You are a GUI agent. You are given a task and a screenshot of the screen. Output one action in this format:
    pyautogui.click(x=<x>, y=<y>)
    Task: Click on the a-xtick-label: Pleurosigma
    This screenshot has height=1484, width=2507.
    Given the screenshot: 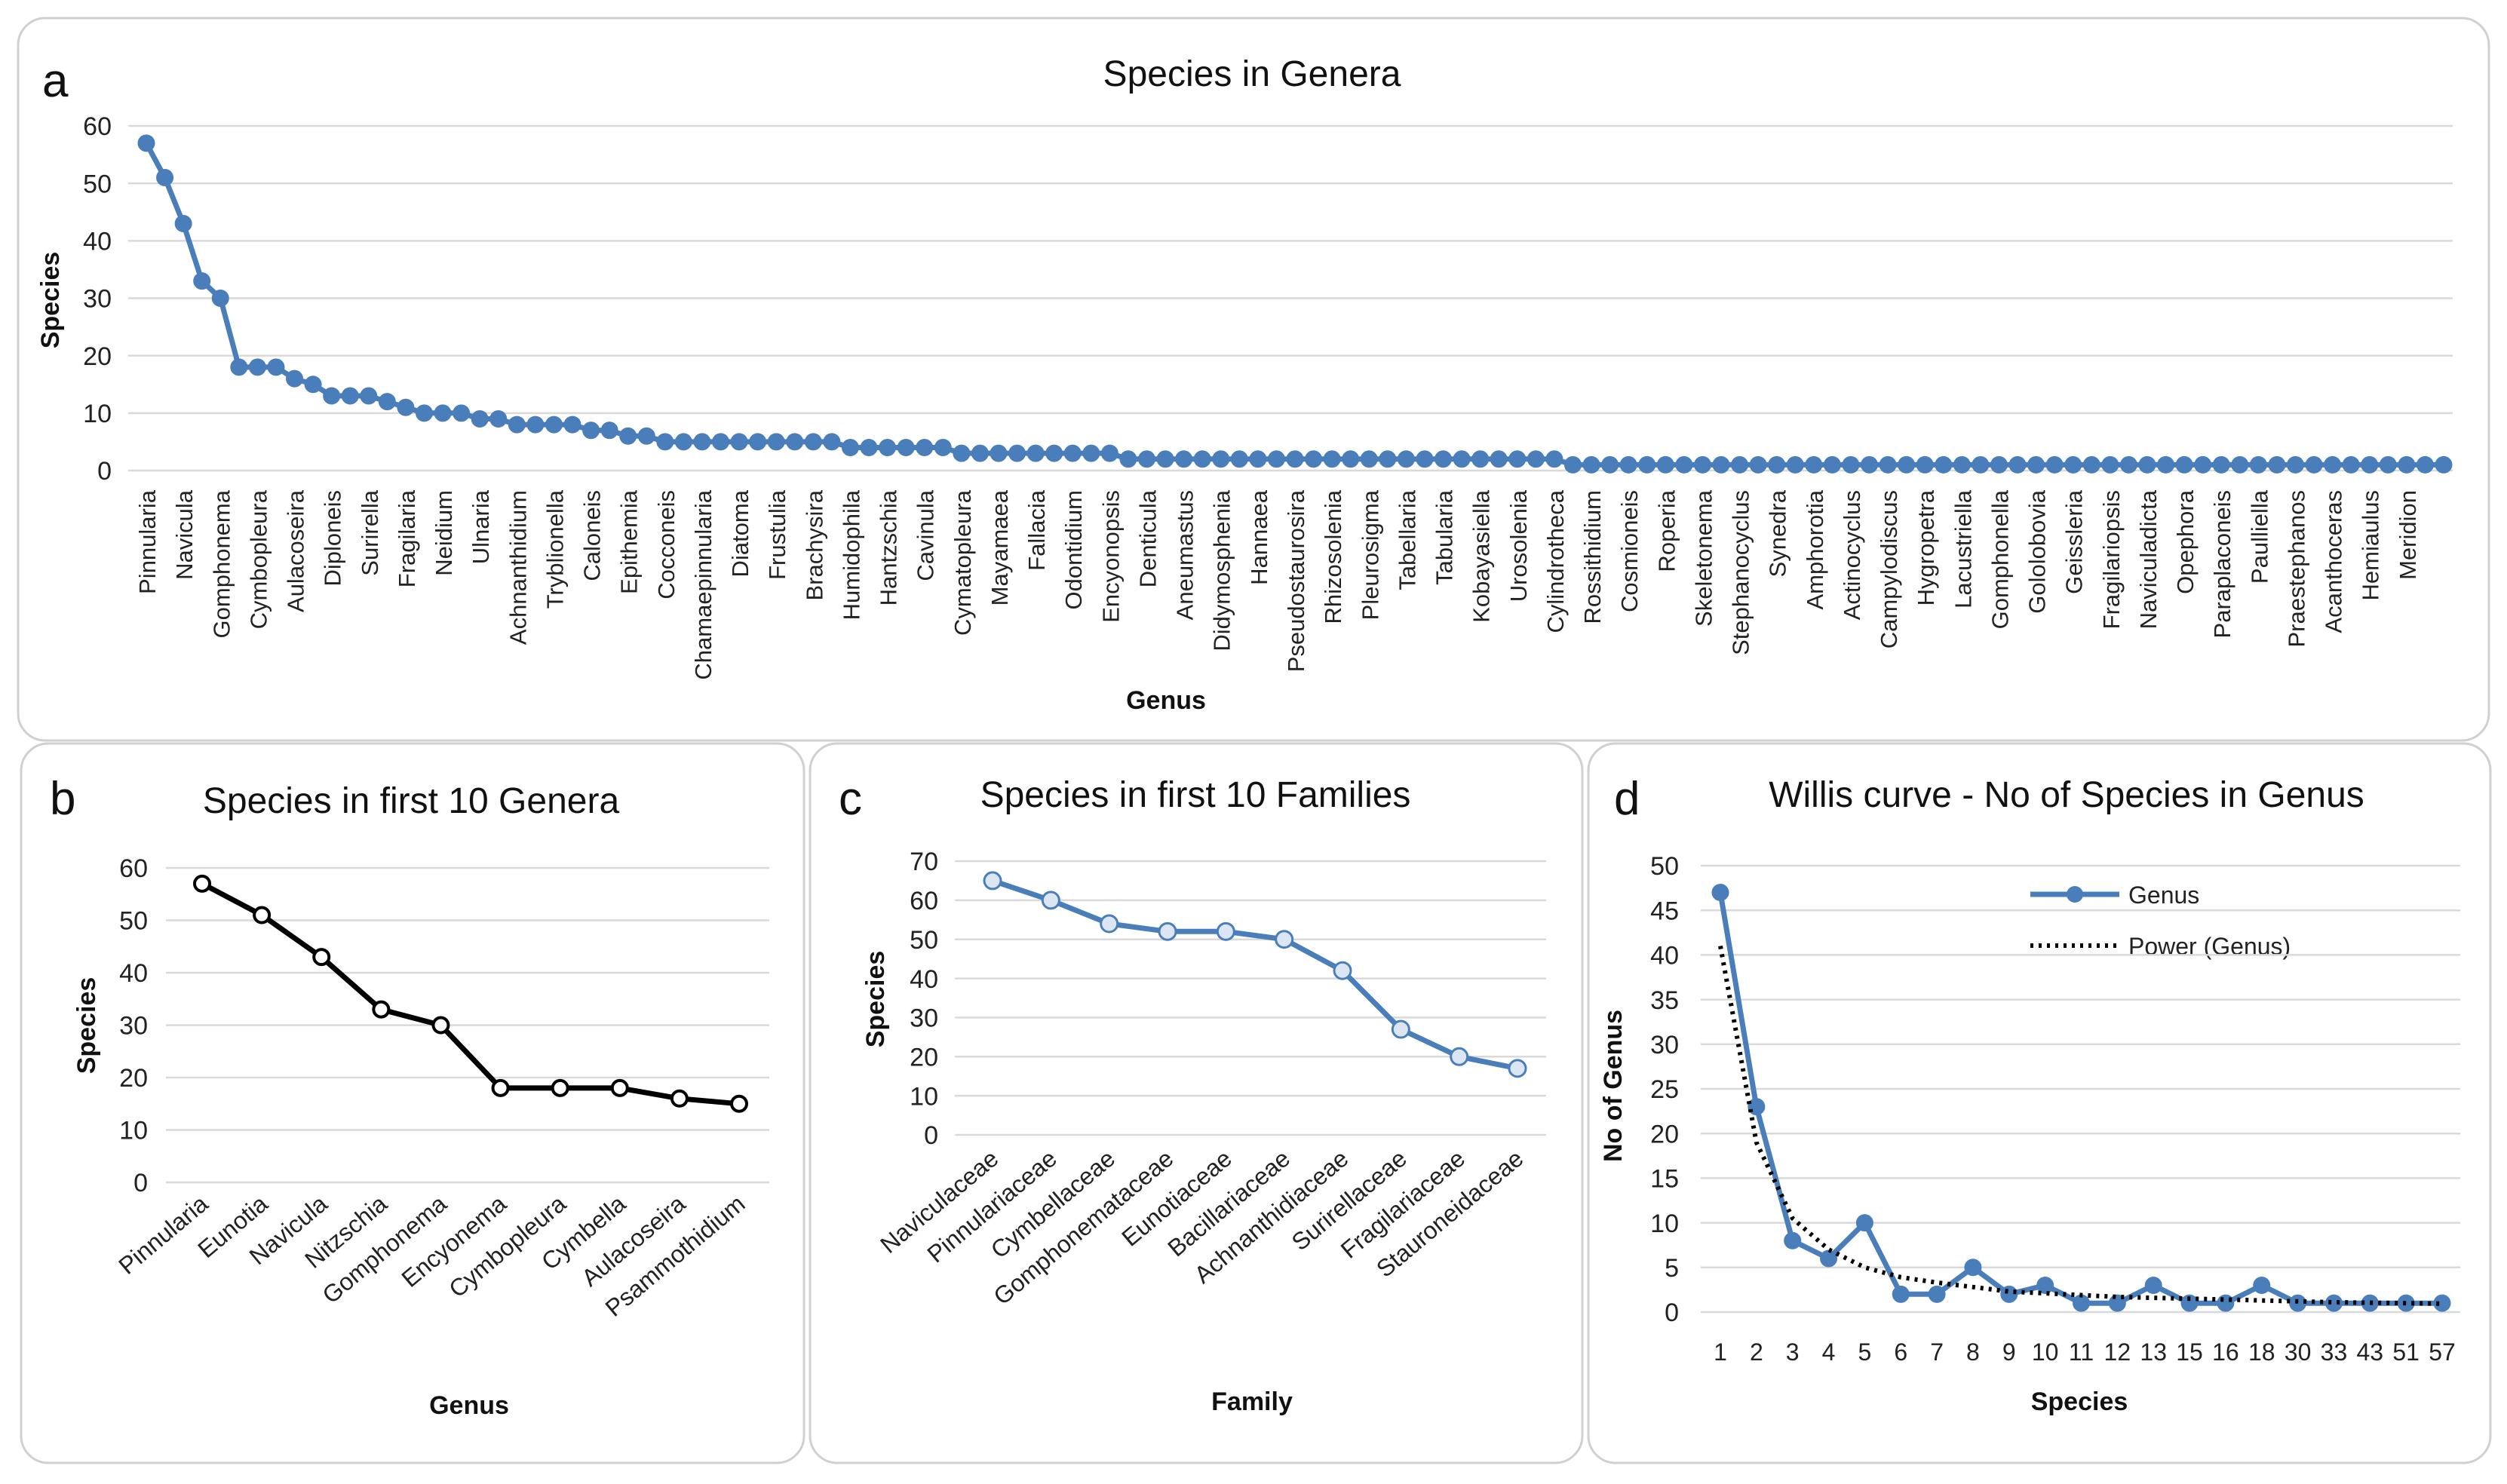 What is the action you would take?
    pyautogui.click(x=1370, y=554)
    